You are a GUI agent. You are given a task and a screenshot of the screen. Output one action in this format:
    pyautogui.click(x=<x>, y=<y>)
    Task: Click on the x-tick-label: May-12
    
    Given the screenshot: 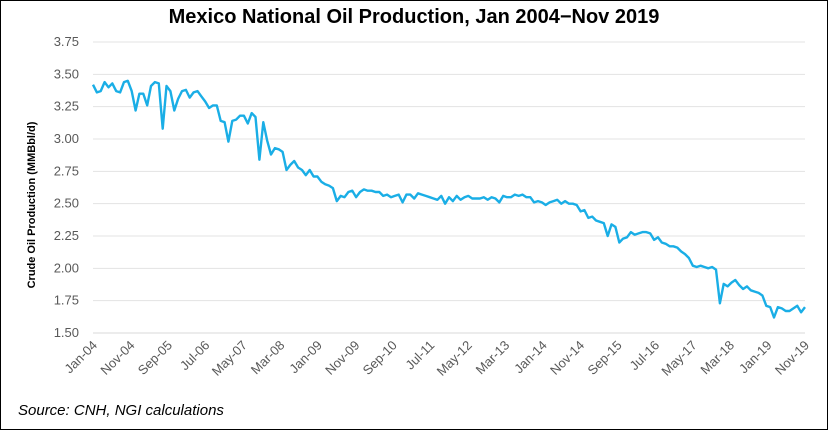 What is the action you would take?
    pyautogui.click(x=454, y=358)
    